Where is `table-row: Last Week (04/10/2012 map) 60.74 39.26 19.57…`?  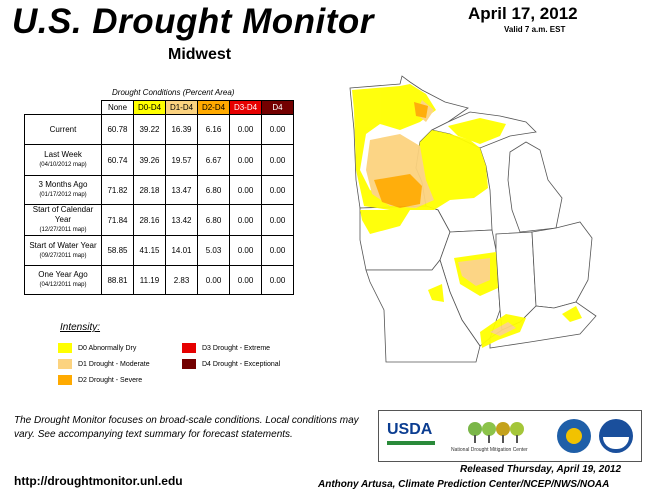 table-row: Last Week (04/10/2012 map) 60.74 39.26 19.57… is located at coordinates (159, 160).